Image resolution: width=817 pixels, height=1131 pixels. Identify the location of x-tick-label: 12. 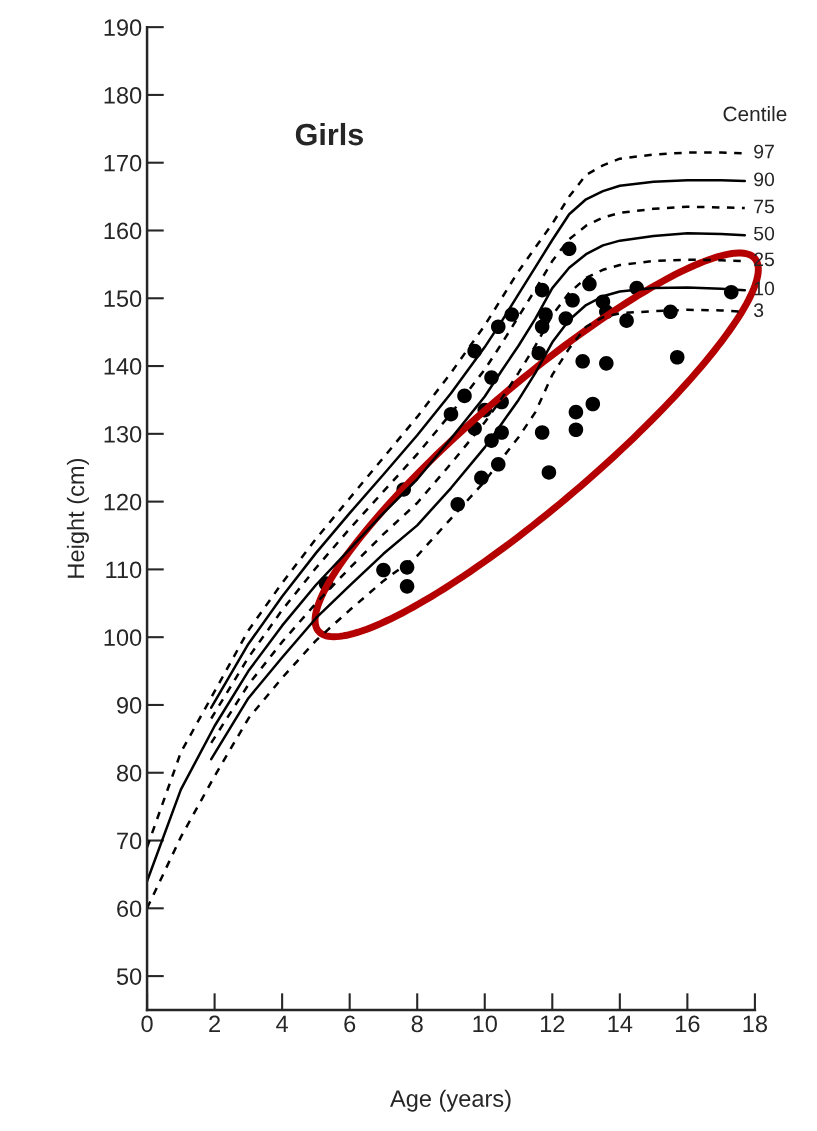
(552, 1023).